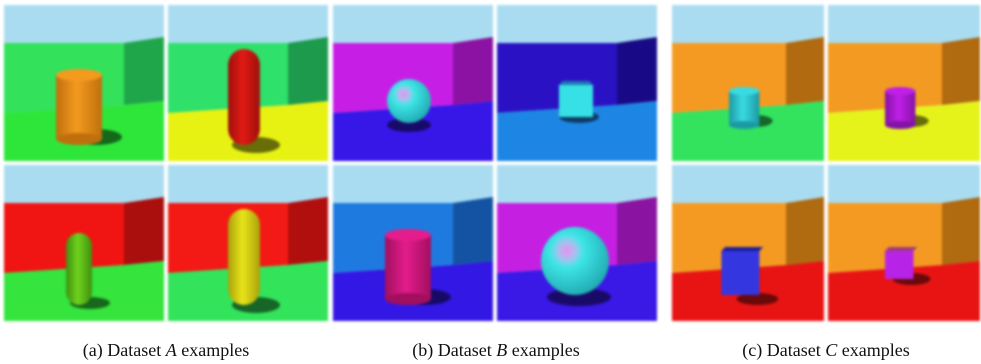 Image resolution: width=981 pixels, height=364 pixels. What do you see at coordinates (831, 350) in the screenshot?
I see `caption-var: C` at bounding box center [831, 350].